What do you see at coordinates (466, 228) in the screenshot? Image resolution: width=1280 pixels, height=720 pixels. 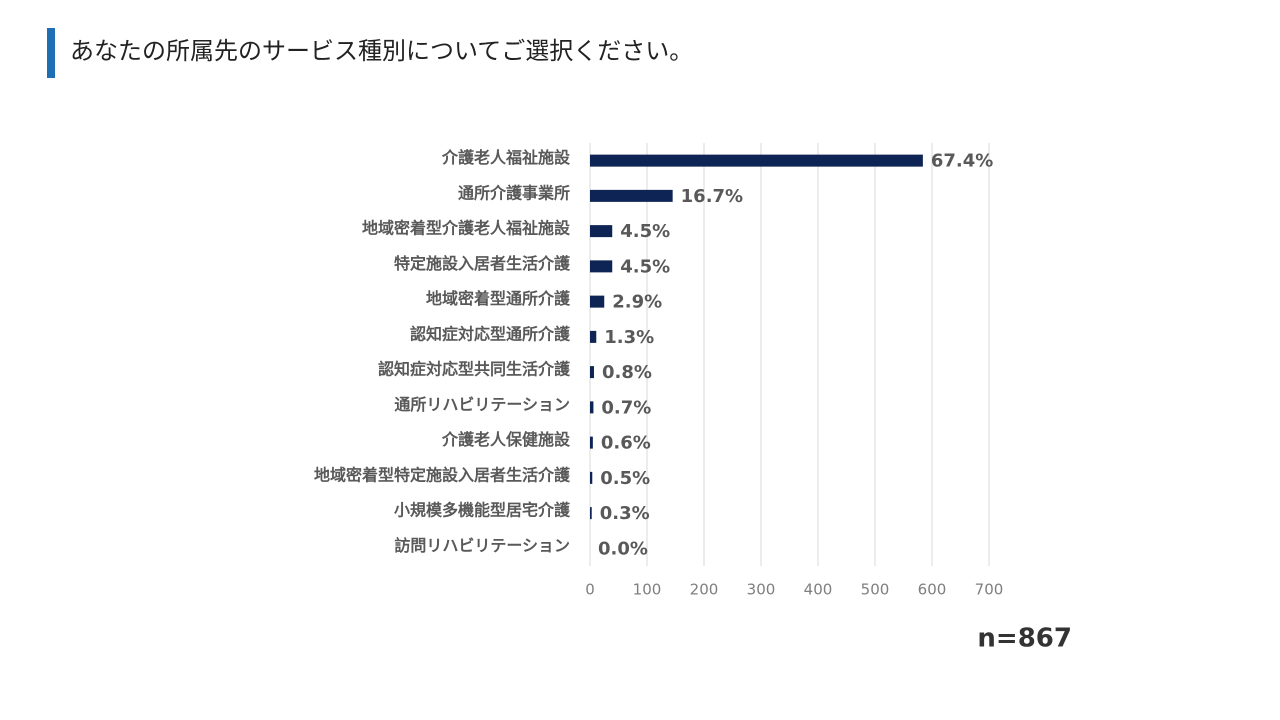 I see `y-tick-label: 地域密着型介護老人福祉施設` at bounding box center [466, 228].